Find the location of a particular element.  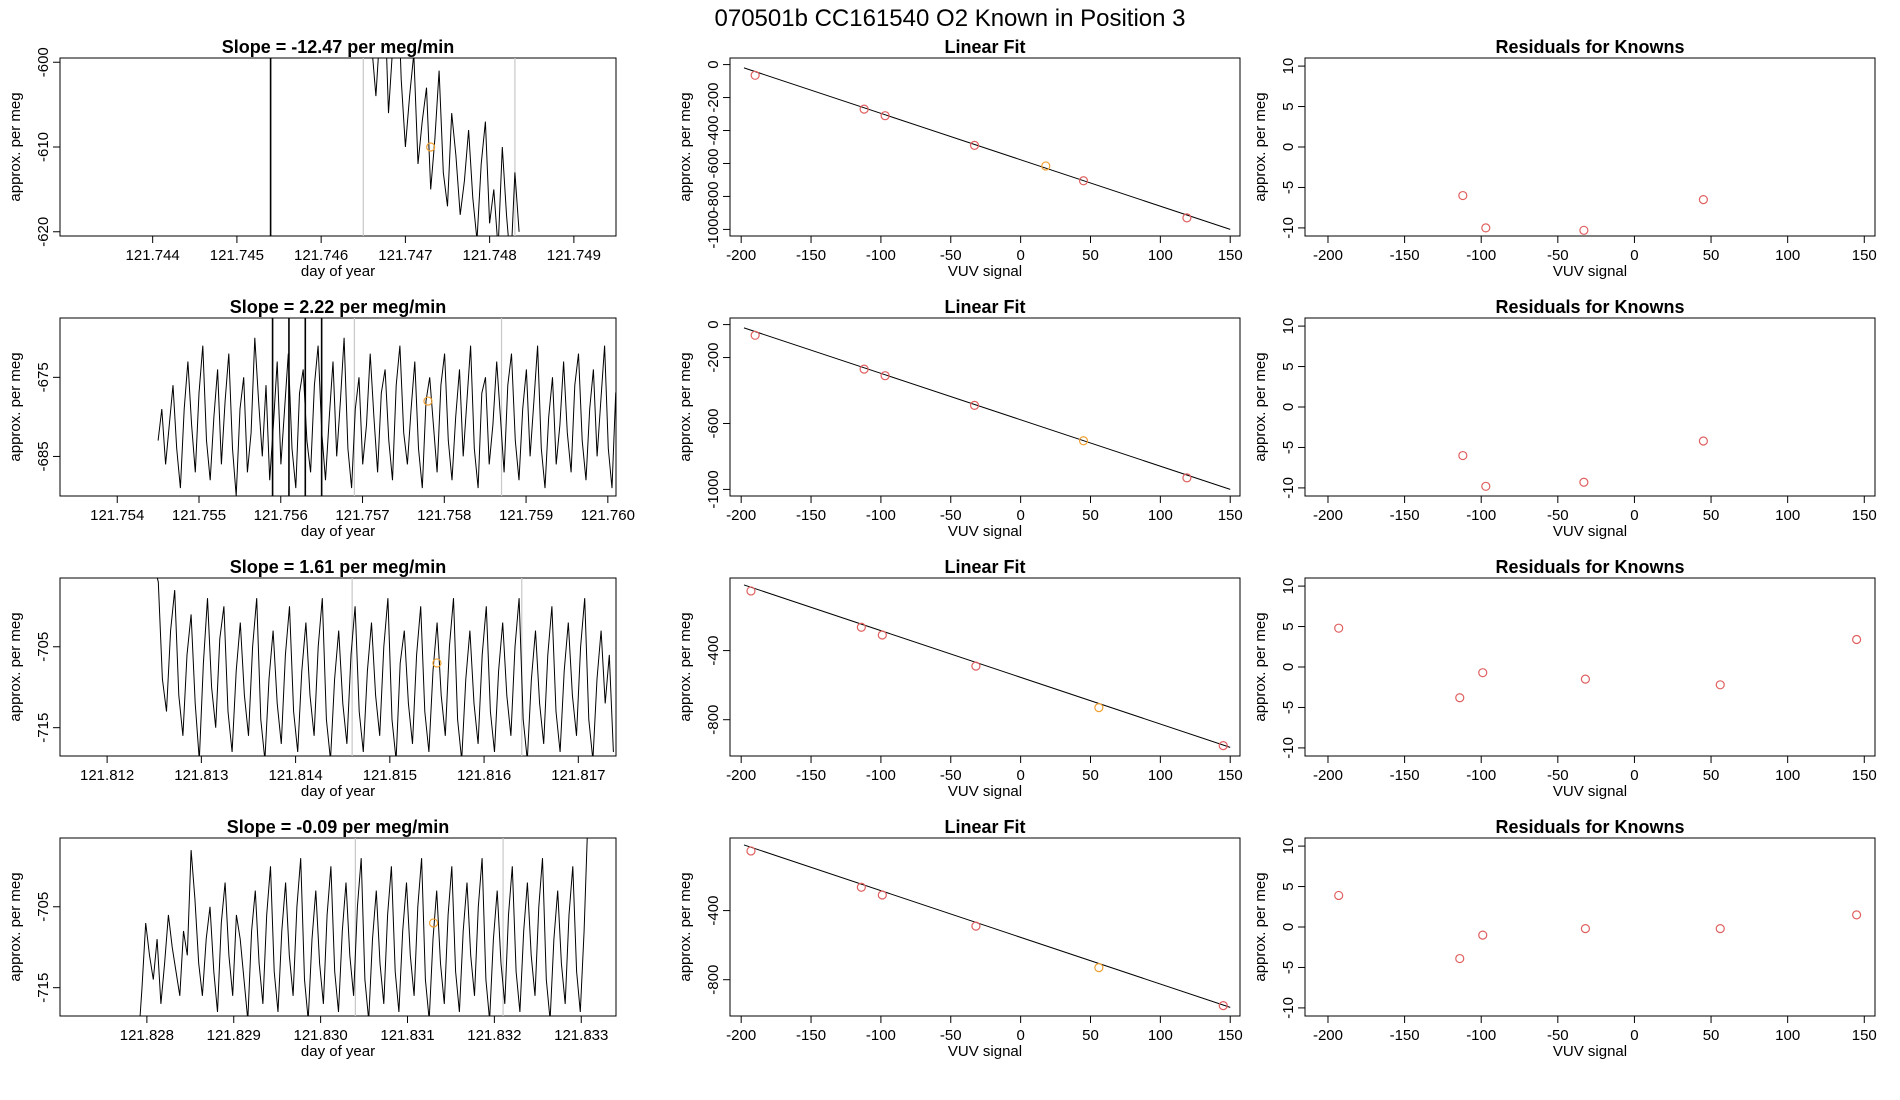

row2-residuals-ytick-label: 5 is located at coordinates (1288, 366).